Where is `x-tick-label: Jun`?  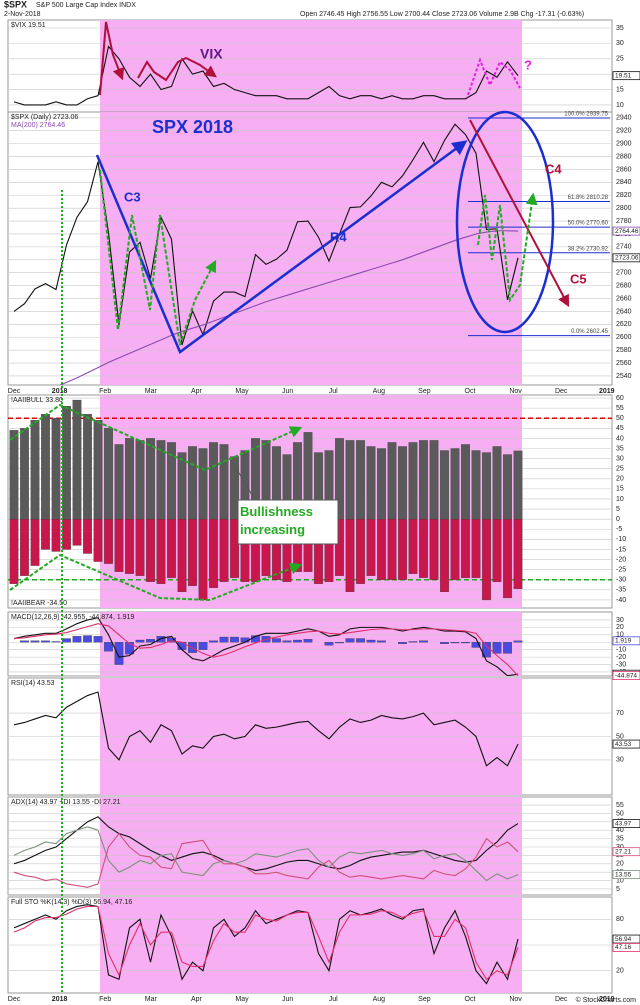
x-tick-label: Jun is located at coordinates (287, 999).